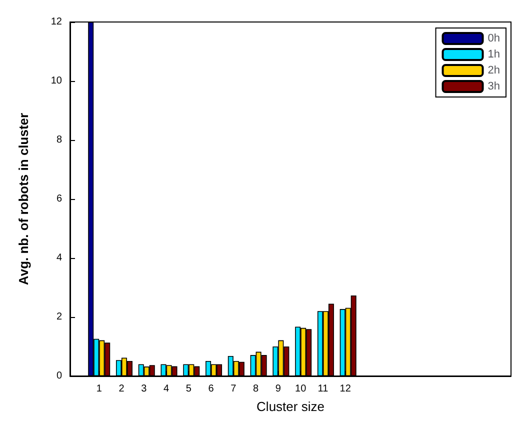 The width and height of the screenshot is (522, 432). What do you see at coordinates (144, 389) in the screenshot?
I see `x-tick-label: 3` at bounding box center [144, 389].